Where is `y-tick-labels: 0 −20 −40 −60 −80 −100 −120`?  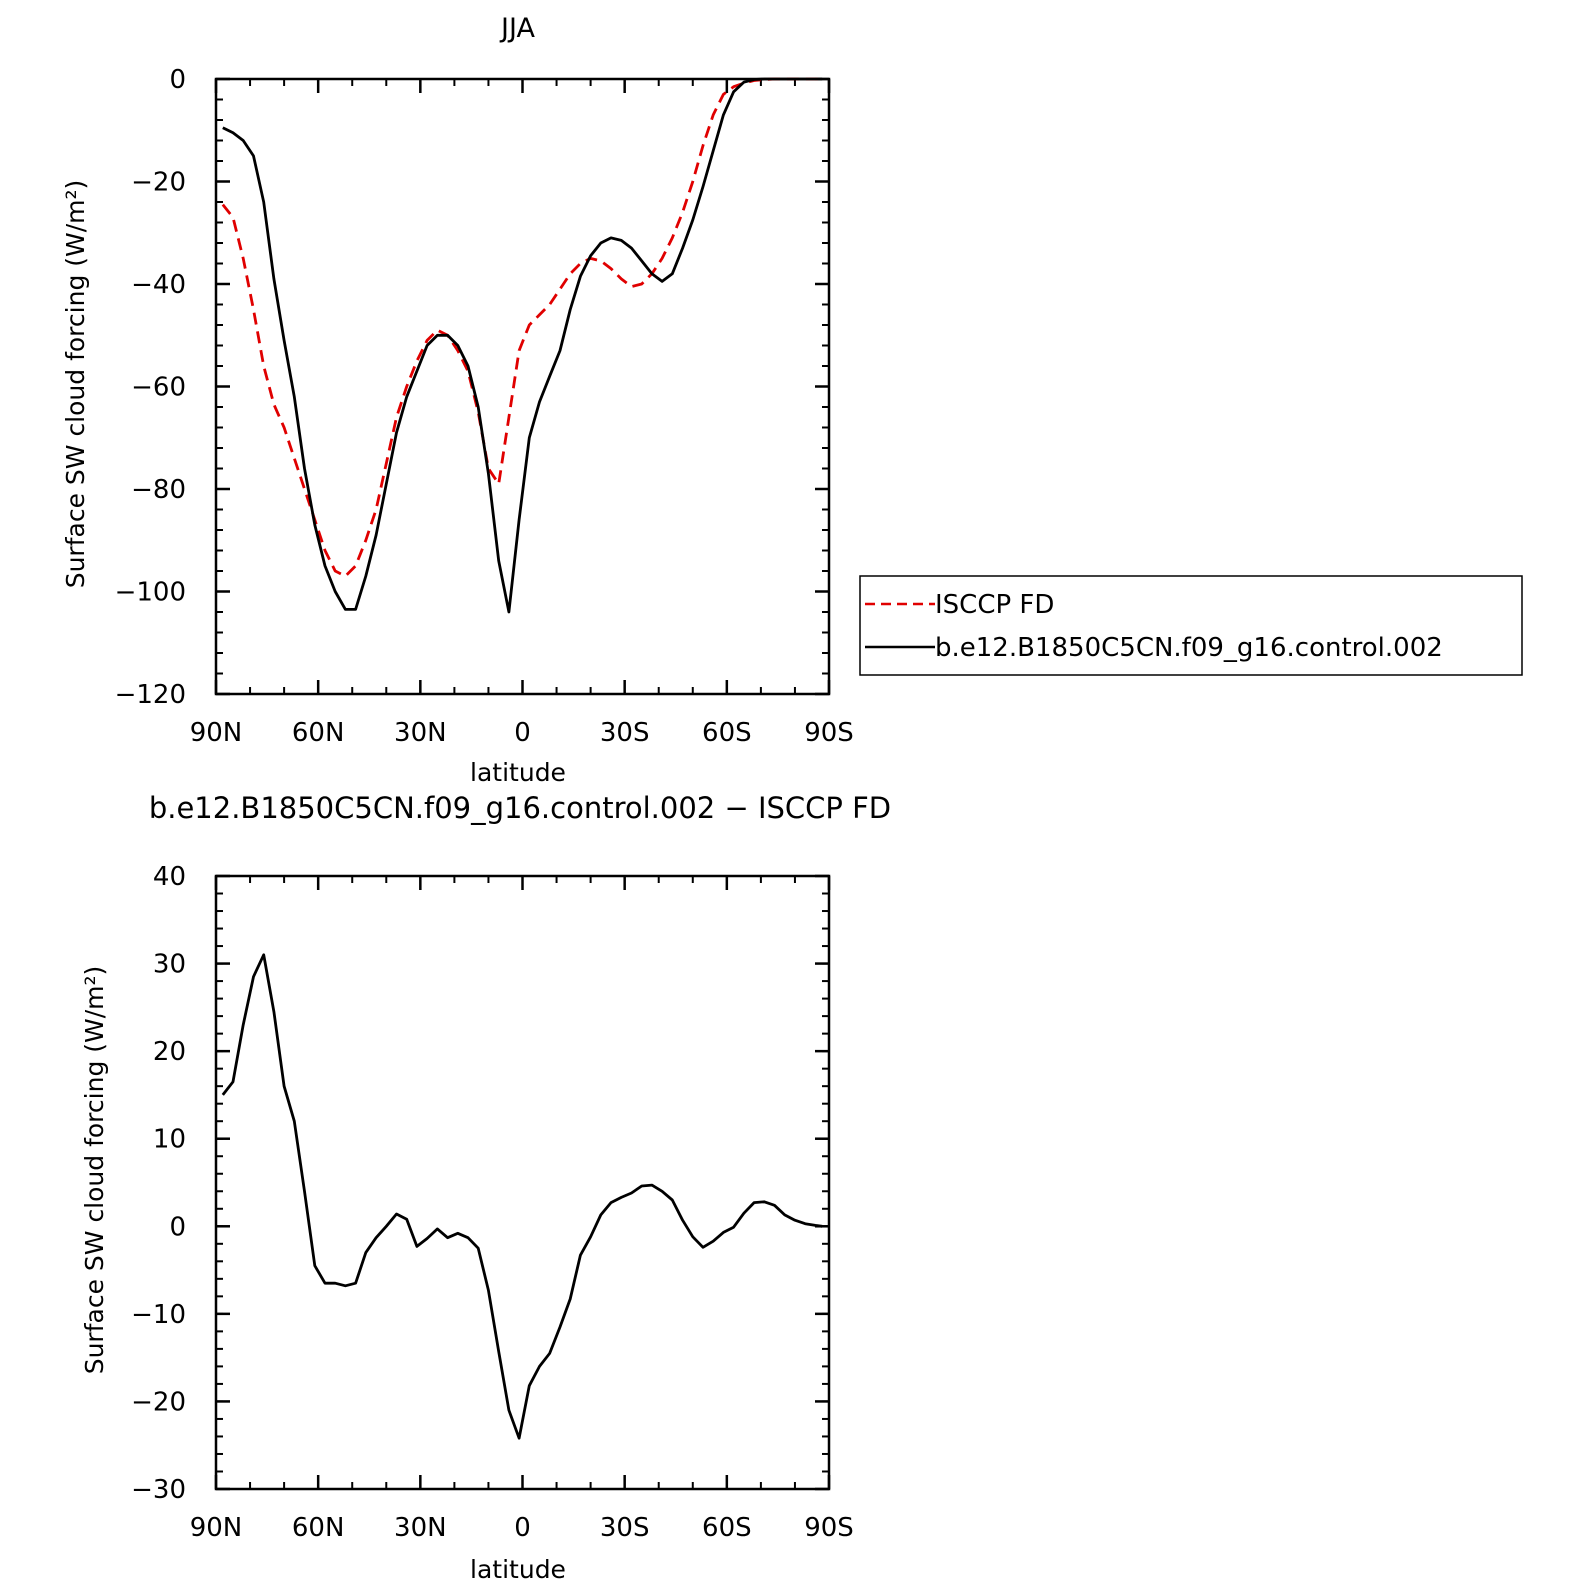 y-tick-labels: 0 −20 −40 −60 −80 −100 −120 is located at coordinates (150, 387).